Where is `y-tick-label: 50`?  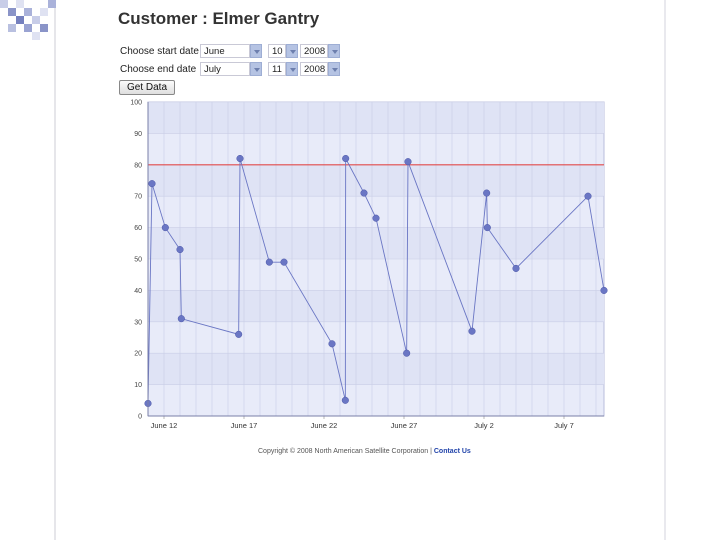
y-tick-label: 50 is located at coordinates (138, 260).